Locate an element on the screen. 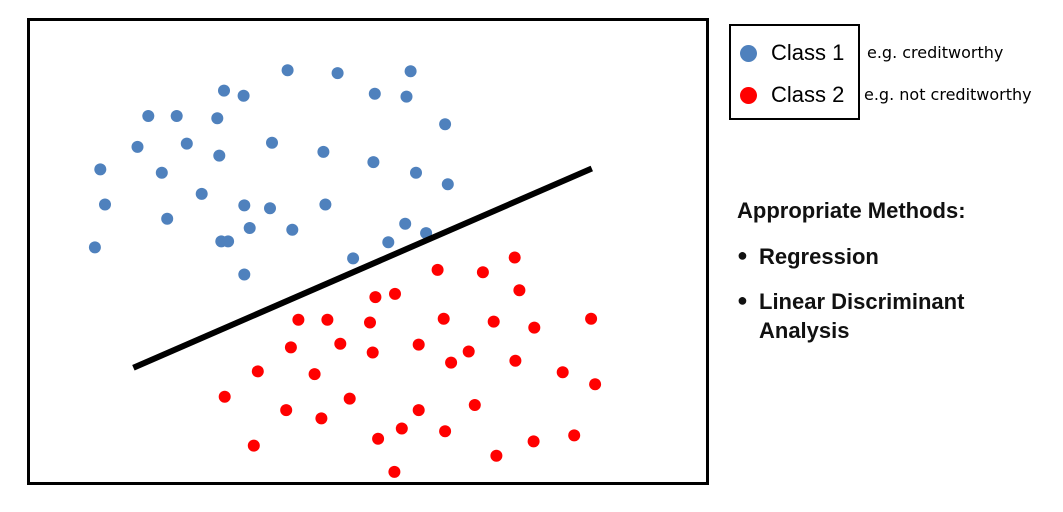 The height and width of the screenshot is (512, 1063). legend-label-class-2: Class 2 is located at coordinates (808, 94).